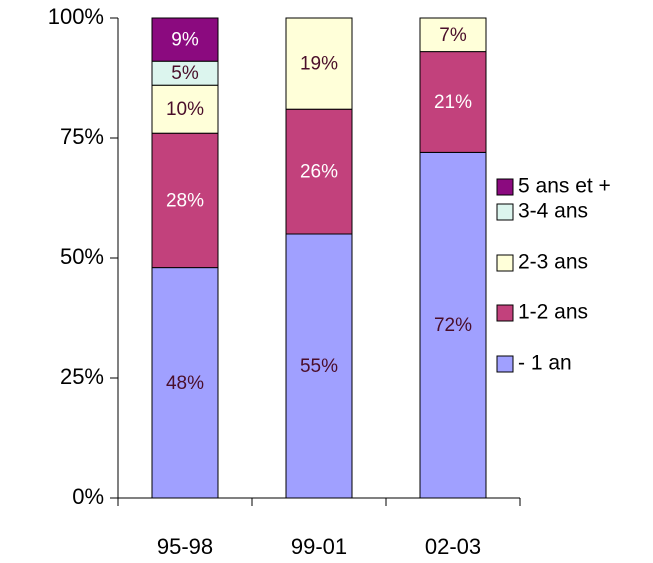 The height and width of the screenshot is (563, 653). I want to click on data-label: 9%, so click(185, 40).